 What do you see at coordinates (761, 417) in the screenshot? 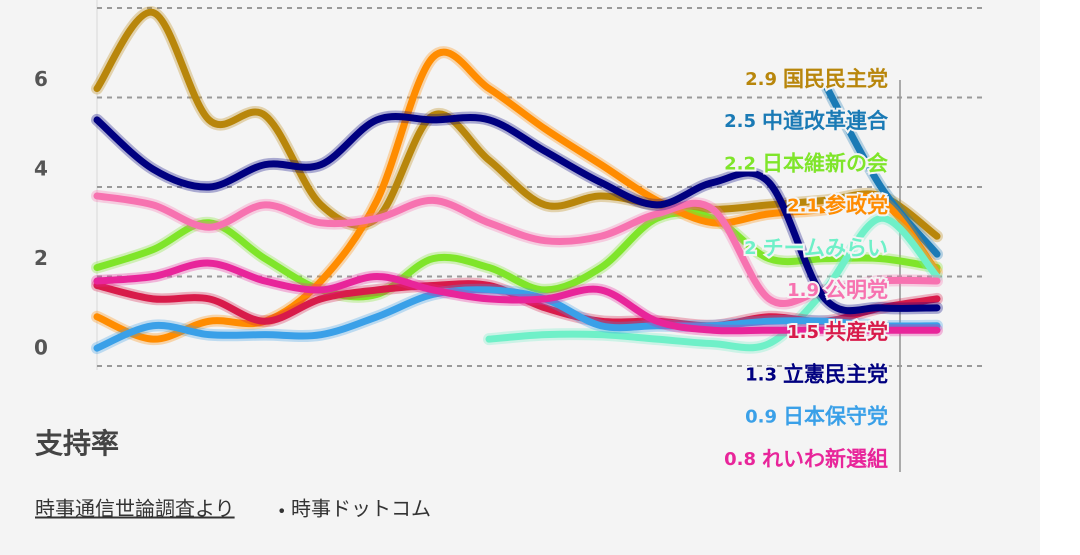
I see `series-value: 0.9` at bounding box center [761, 417].